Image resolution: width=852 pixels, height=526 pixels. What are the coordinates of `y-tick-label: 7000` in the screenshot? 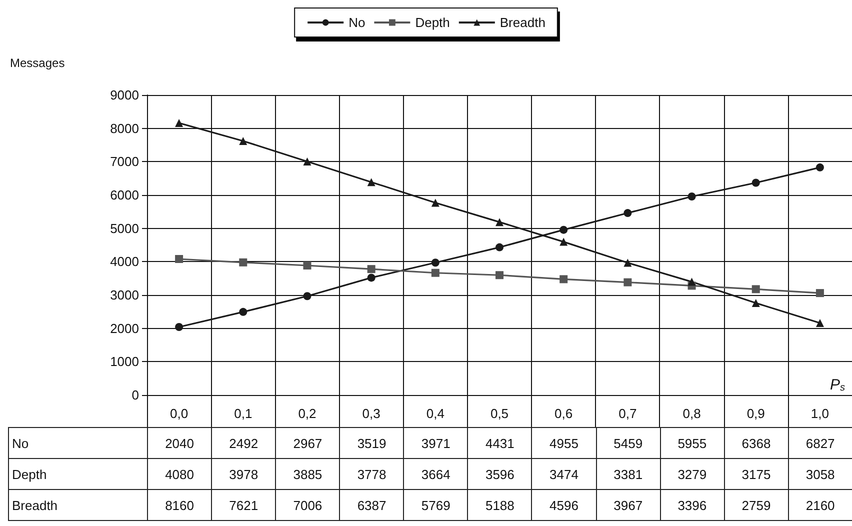 It's located at (124, 162).